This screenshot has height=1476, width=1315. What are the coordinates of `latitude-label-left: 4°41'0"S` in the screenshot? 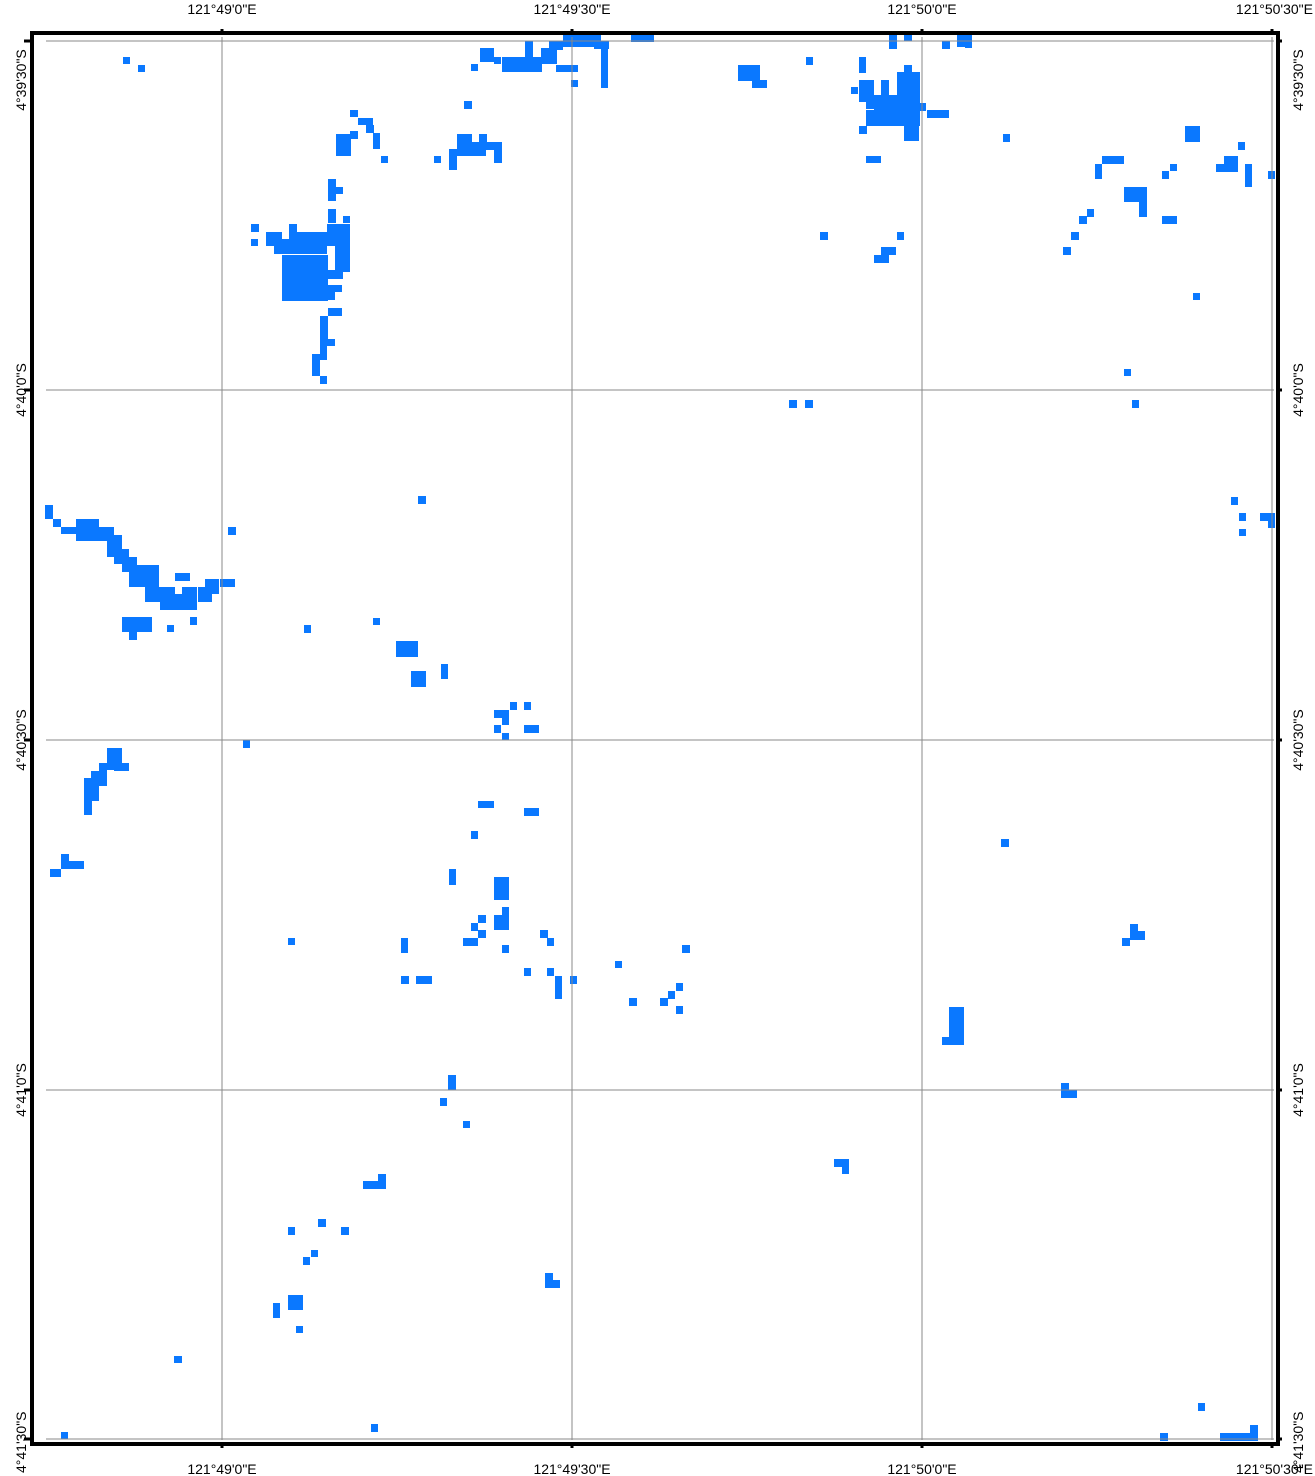 It's located at (21, 1090).